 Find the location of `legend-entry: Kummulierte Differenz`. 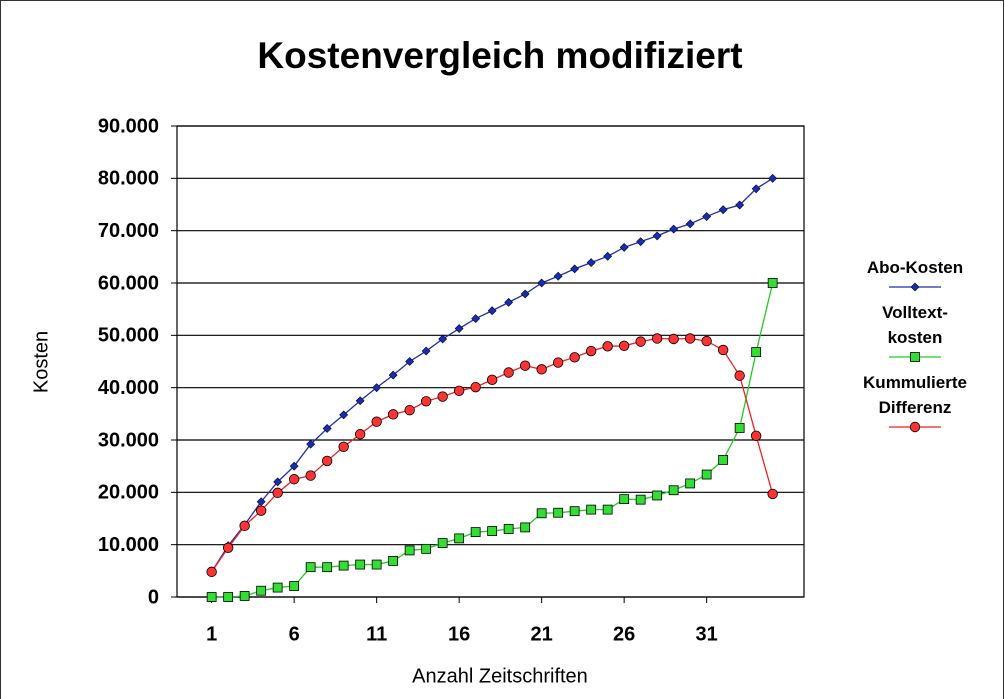

legend-entry: Kummulierte Differenz is located at coordinates (915, 402).